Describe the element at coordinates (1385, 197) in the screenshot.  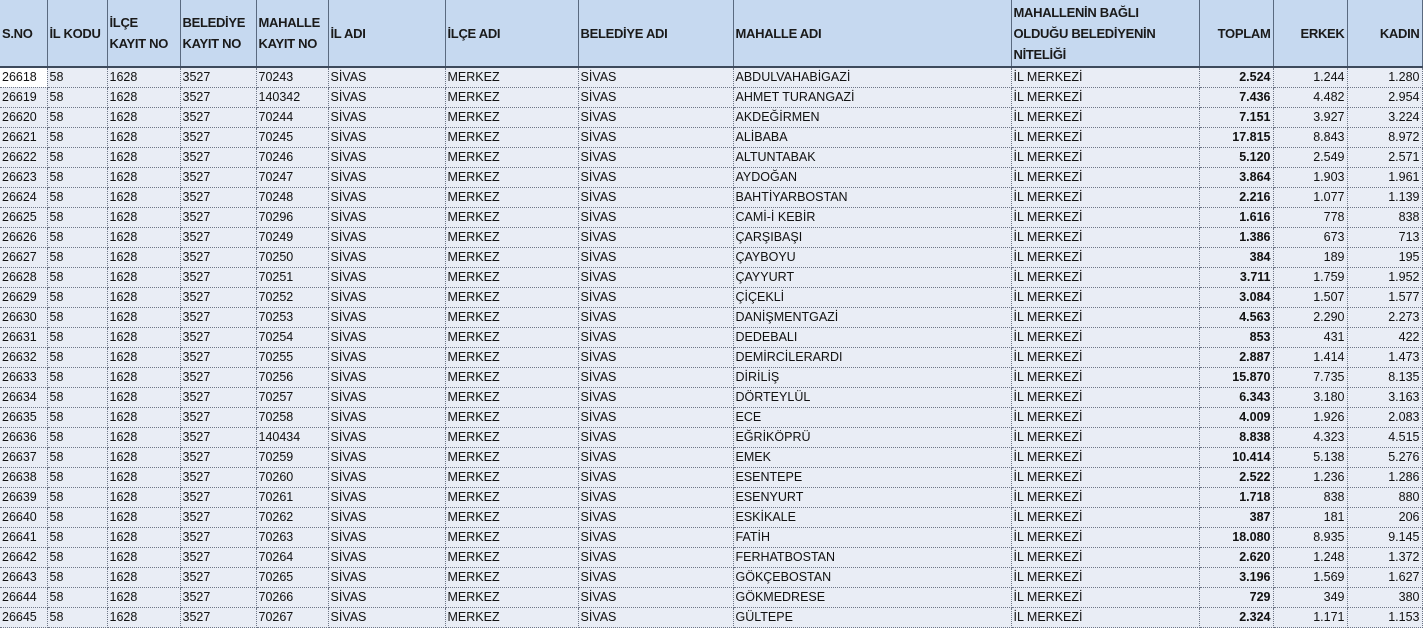
I see `cell-kadin: 1.139` at that location.